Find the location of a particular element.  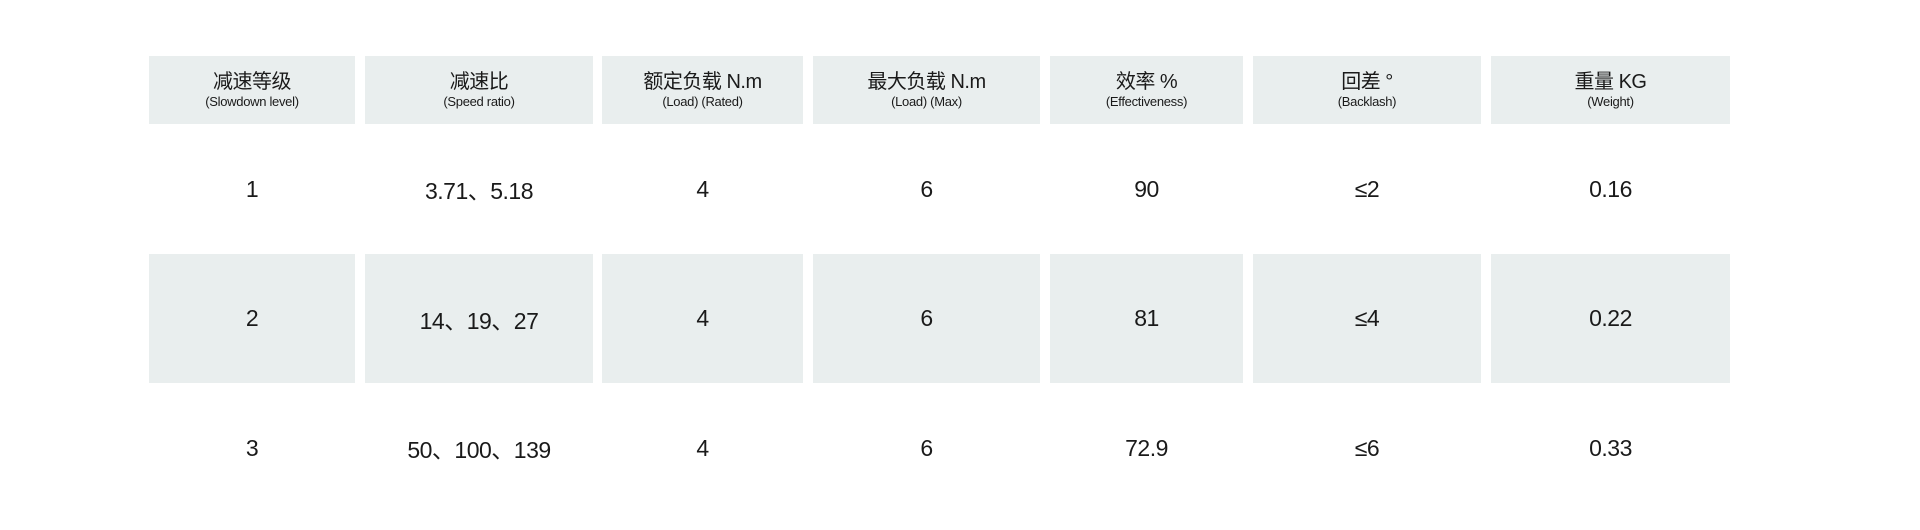

cell-value: ≤6 is located at coordinates (1367, 447).